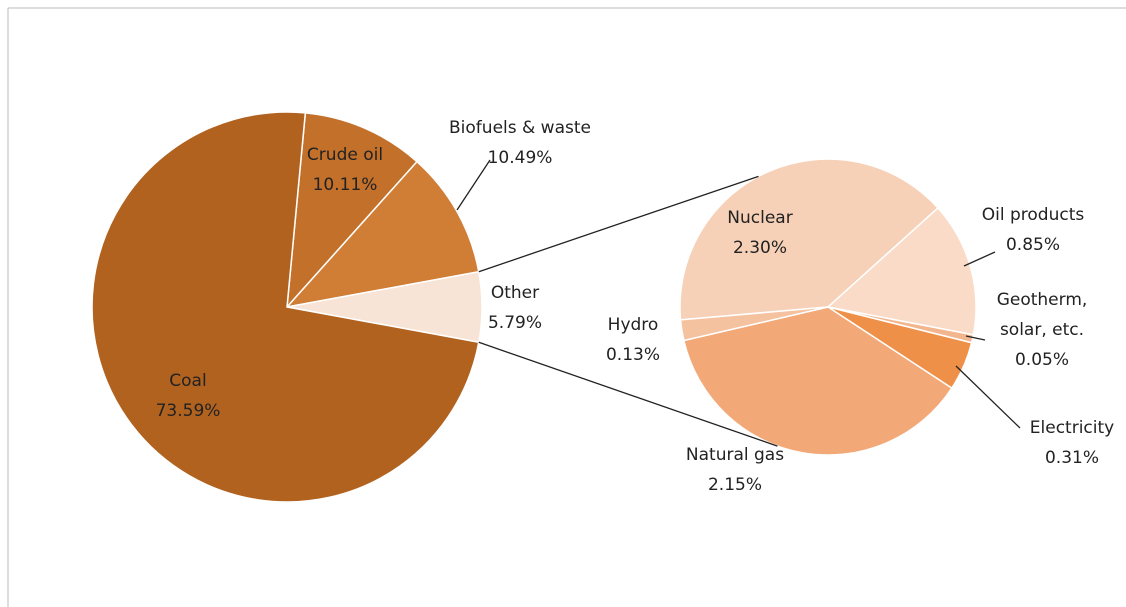  Describe the element at coordinates (515, 323) in the screenshot. I see `label-value: 5.79%` at that location.